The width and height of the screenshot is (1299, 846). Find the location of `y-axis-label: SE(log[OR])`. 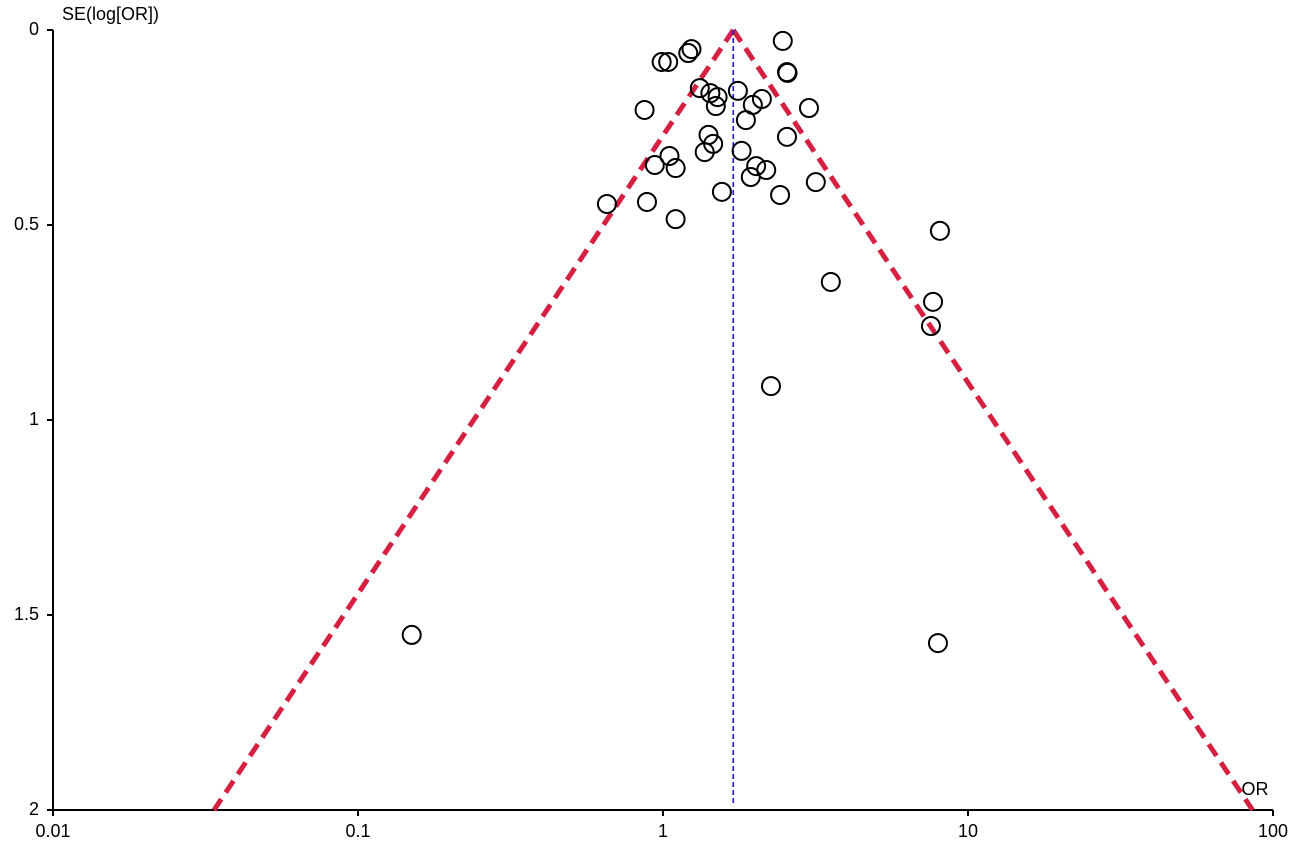

y-axis-label: SE(log[OR]) is located at coordinates (110, 14).